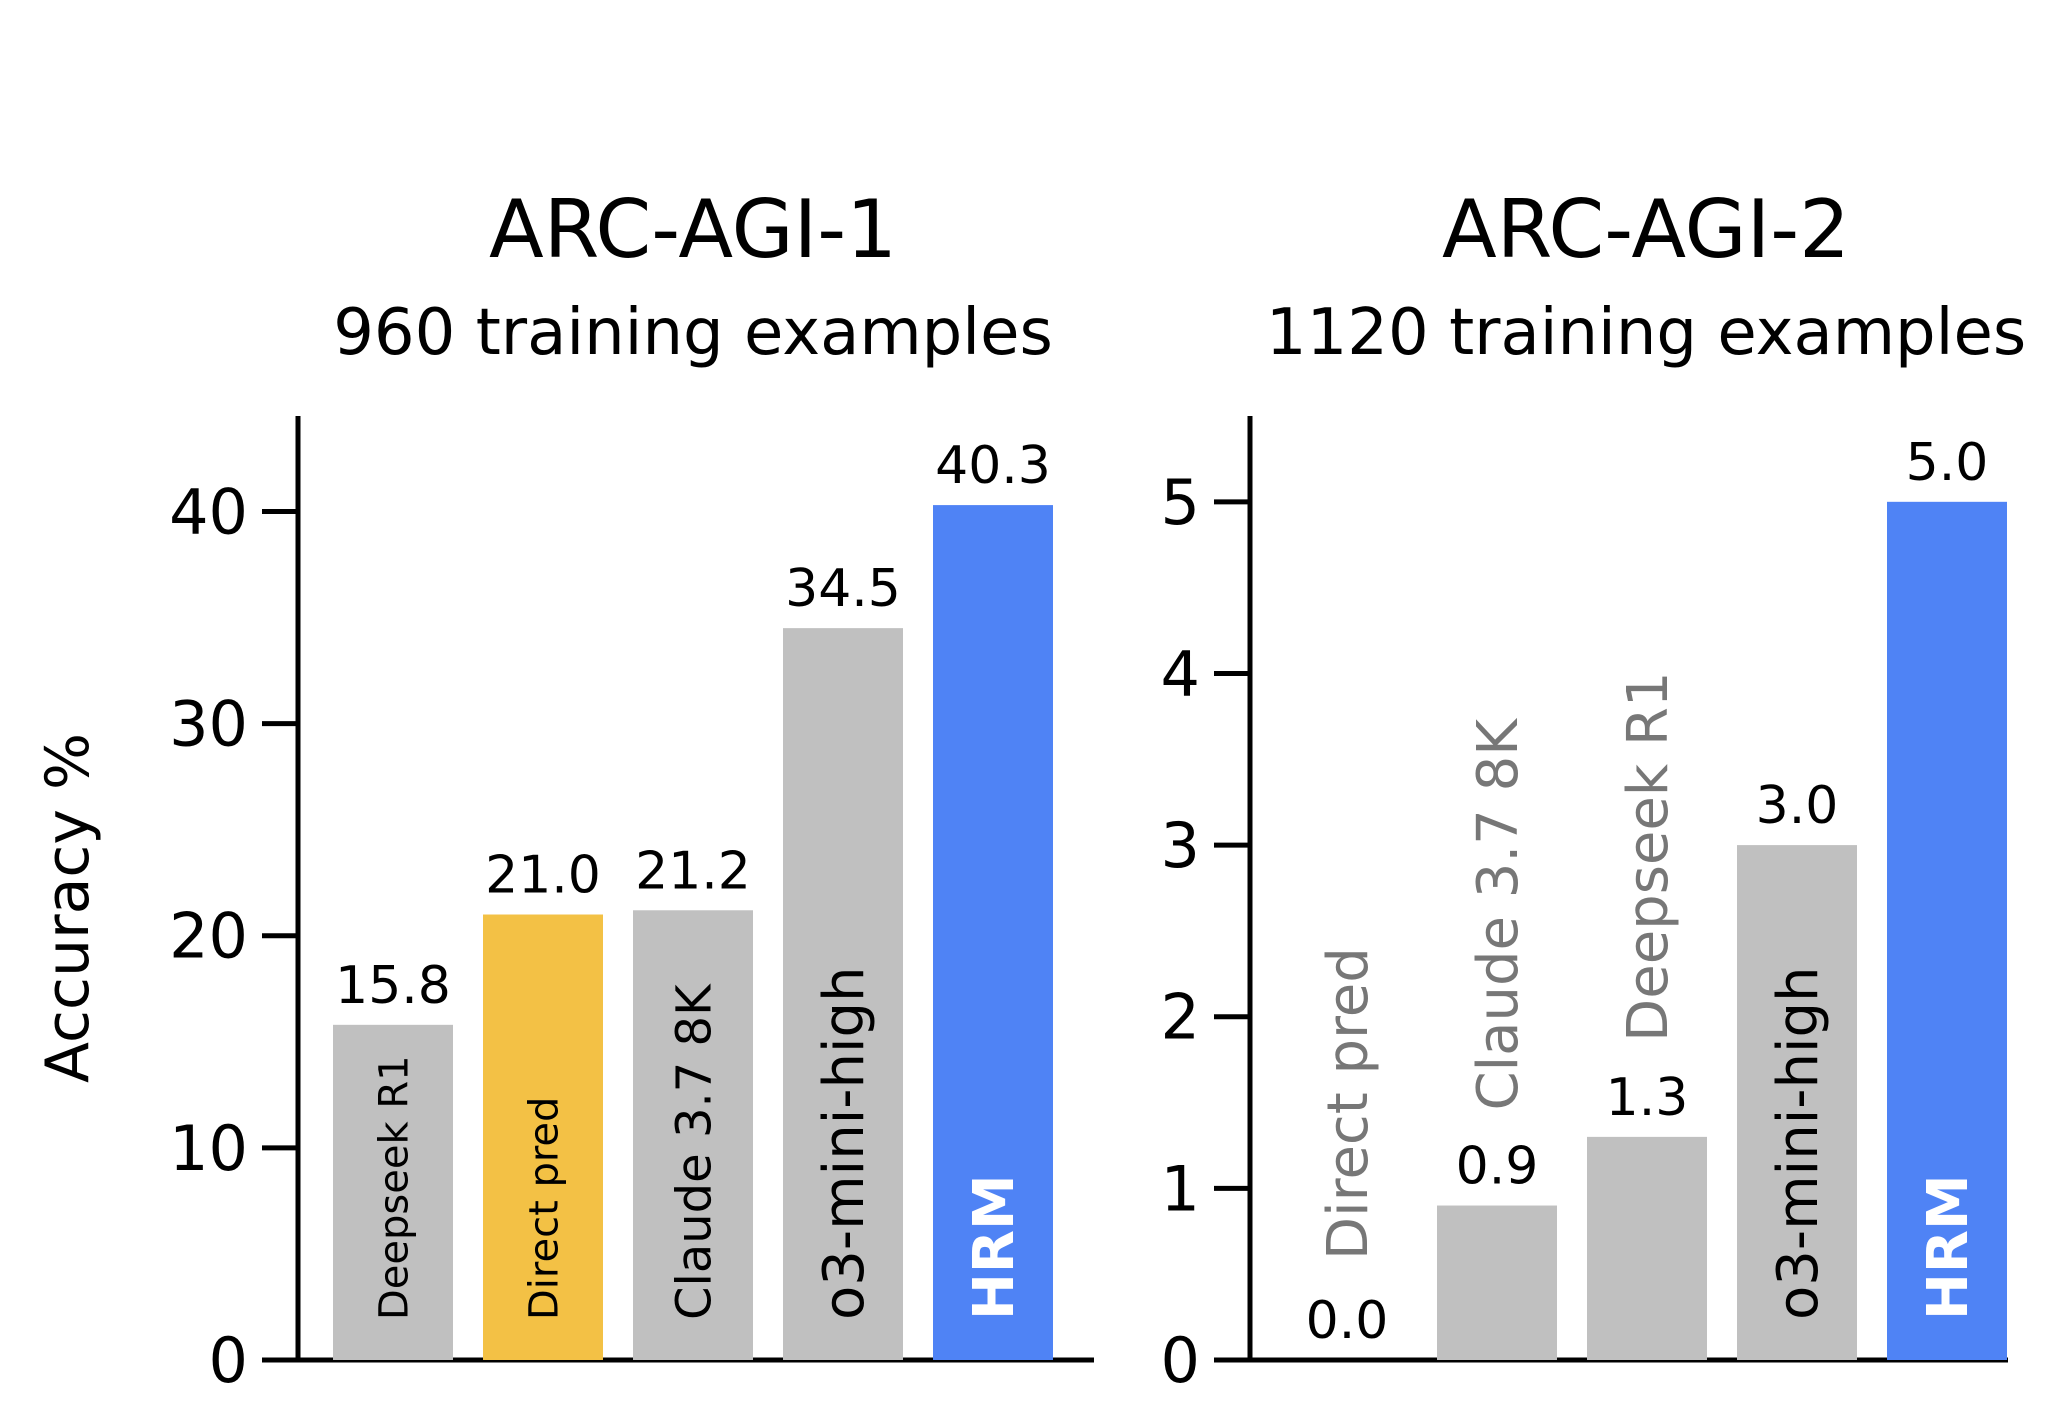  Describe the element at coordinates (1180, 1188) in the screenshot. I see `y-tick-label: 1` at that location.